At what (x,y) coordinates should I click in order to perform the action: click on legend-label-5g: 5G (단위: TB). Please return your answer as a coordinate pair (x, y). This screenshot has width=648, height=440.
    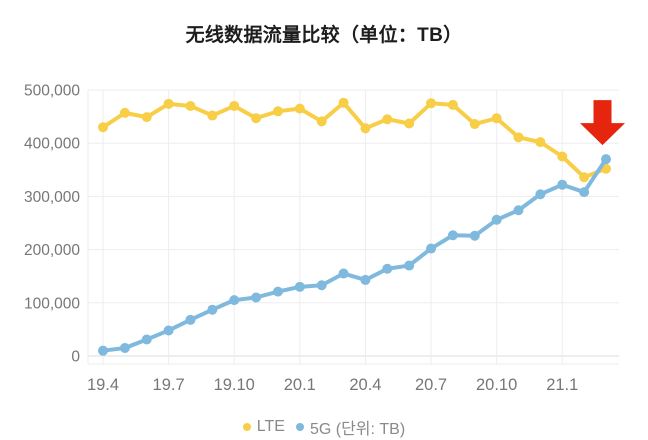
    Looking at the image, I should click on (357, 429).